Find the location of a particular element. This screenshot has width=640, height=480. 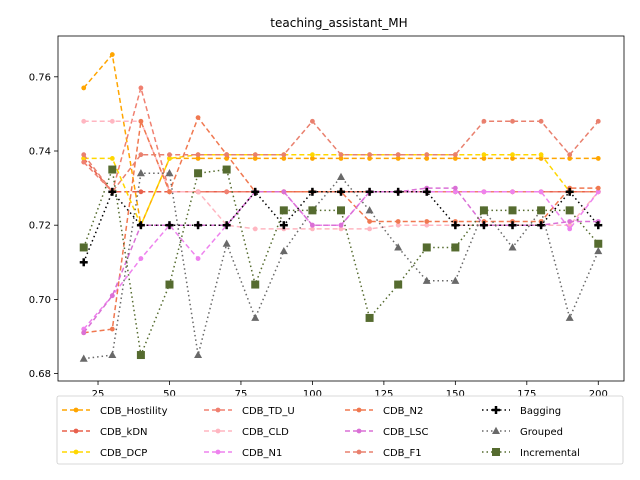

legend-item-CDB_kDN: CDB_kDN is located at coordinates (105, 432).